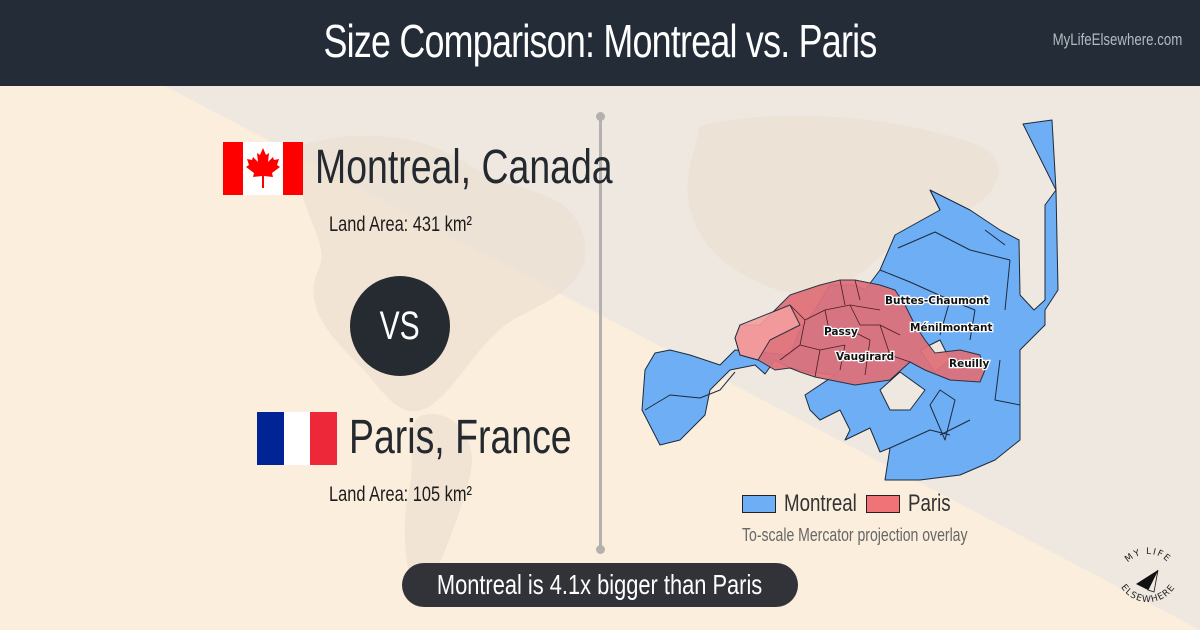 The image size is (1200, 630). What do you see at coordinates (1147, 581) in the screenshot?
I see `paper-plane-icon` at bounding box center [1147, 581].